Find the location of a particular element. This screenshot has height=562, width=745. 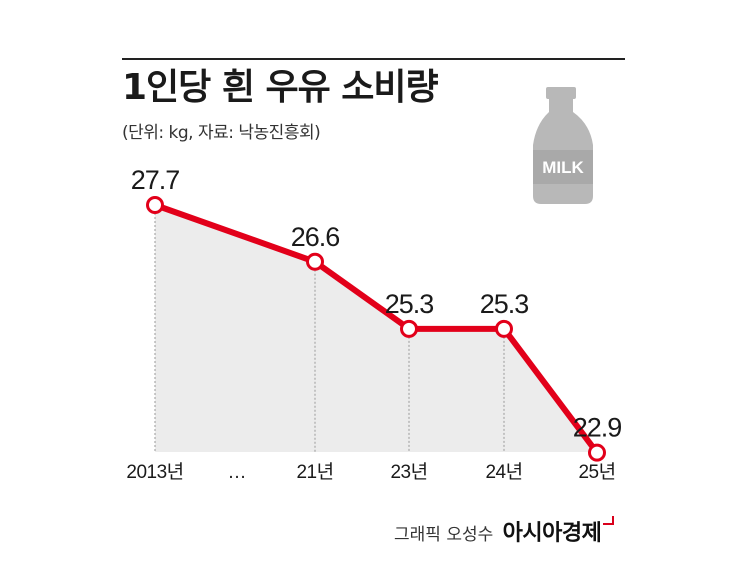

x-tick-label-2: 23년 is located at coordinates (408, 472).